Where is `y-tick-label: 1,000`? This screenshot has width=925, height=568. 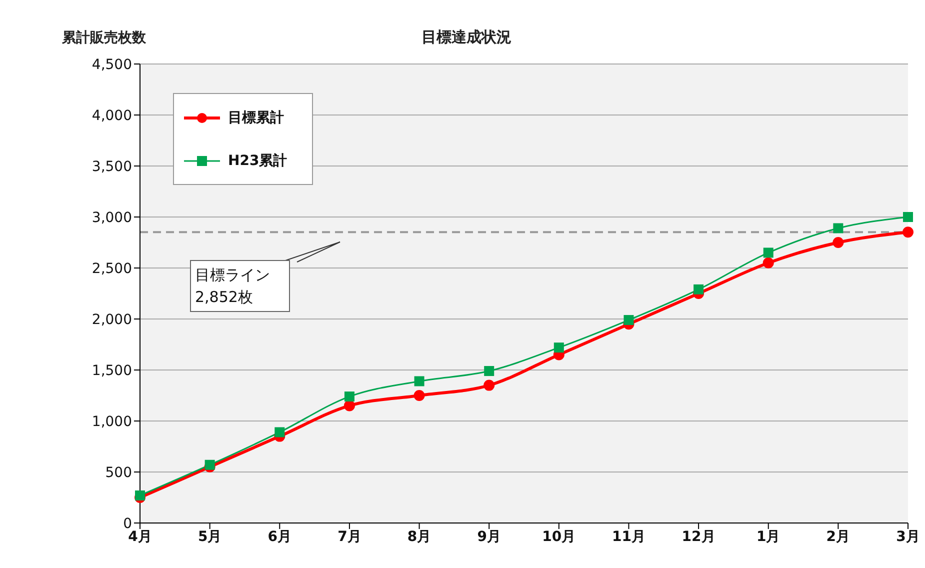
y-tick-label: 1,000 is located at coordinates (112, 422).